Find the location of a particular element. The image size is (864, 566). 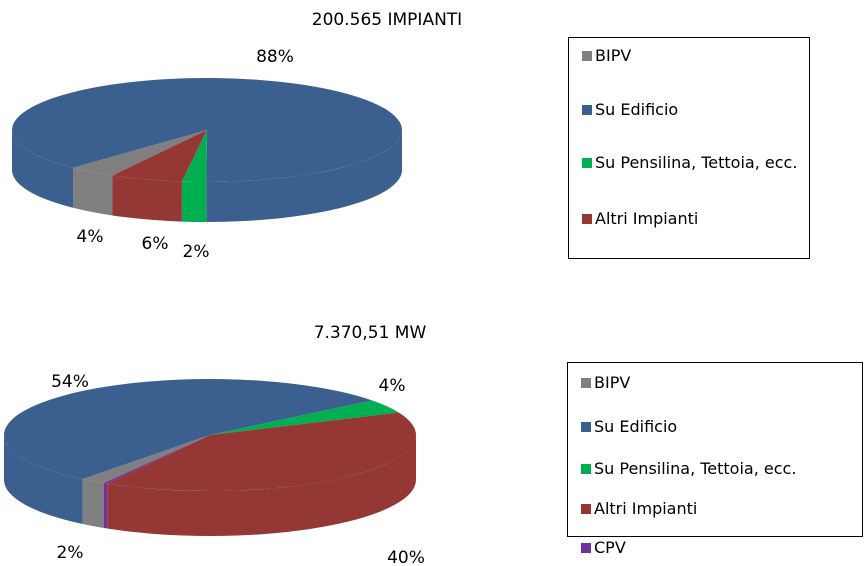

data-label: 54% is located at coordinates (70, 382).